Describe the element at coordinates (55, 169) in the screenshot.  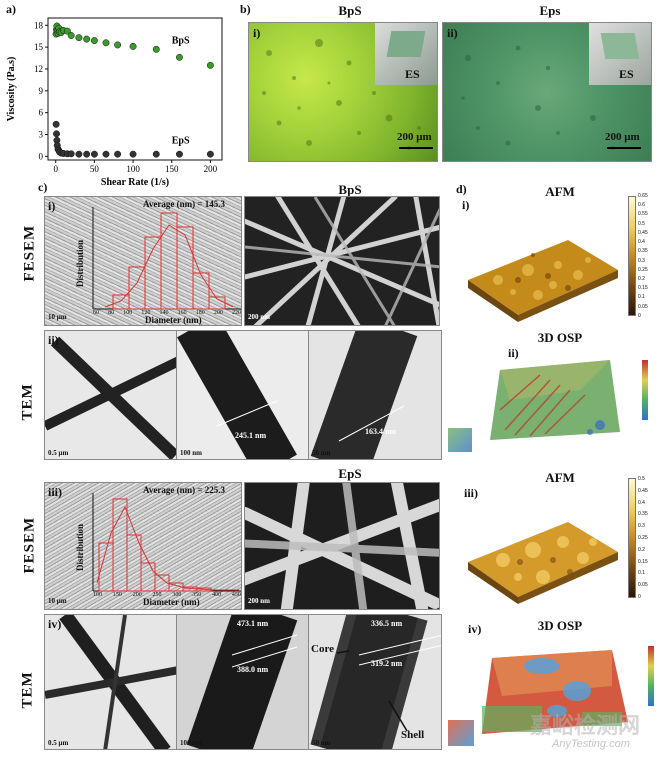
I see `x-tick-label: 0` at that location.